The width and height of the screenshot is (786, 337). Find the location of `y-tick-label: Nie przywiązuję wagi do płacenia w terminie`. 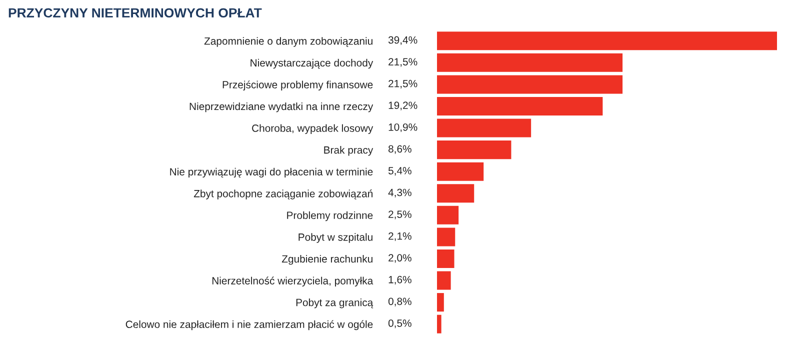

y-tick-label: Nie przywiązuję wagi do płacenia w terminie is located at coordinates (271, 173).